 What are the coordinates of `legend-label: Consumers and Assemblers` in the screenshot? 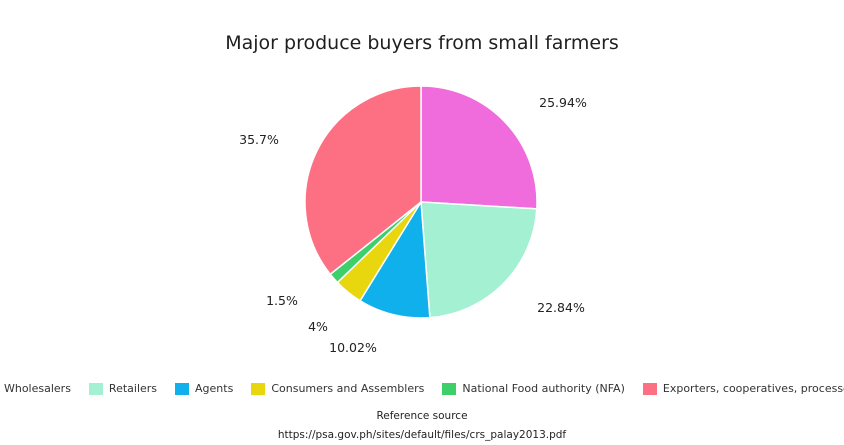 It's located at (348, 388).